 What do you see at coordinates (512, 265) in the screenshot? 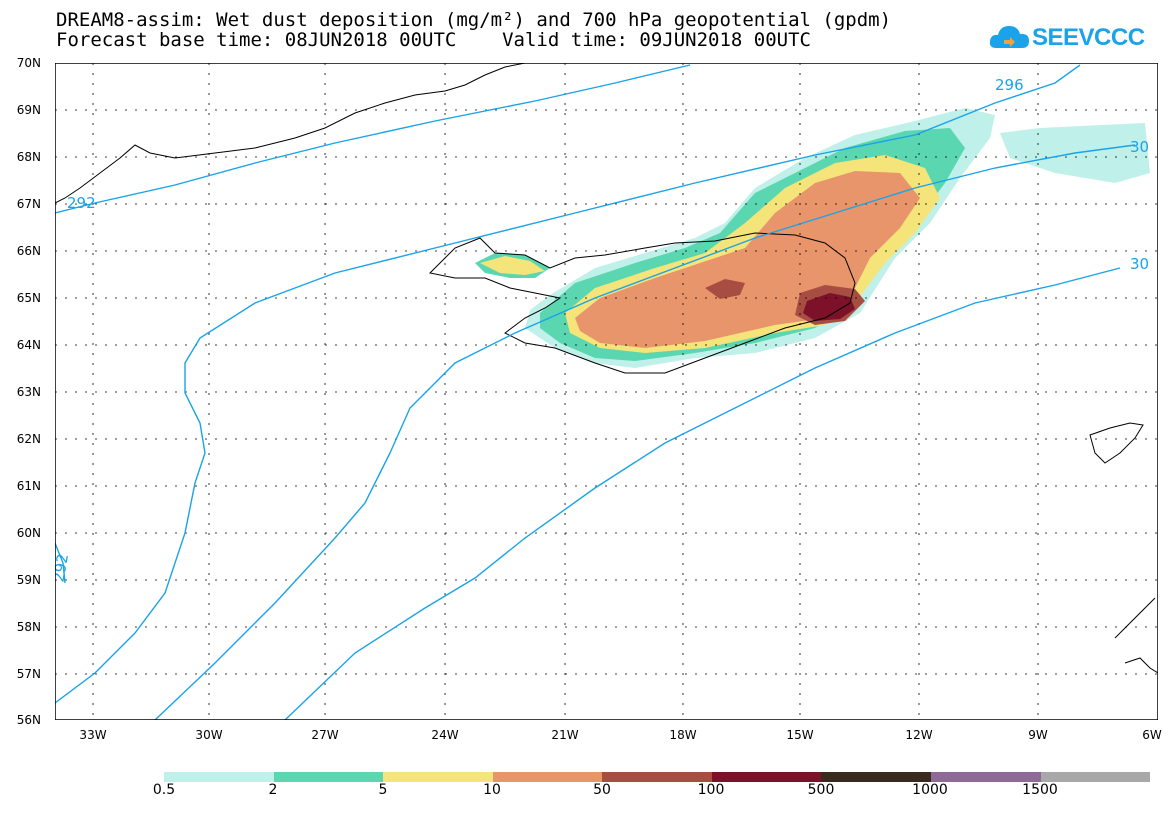
I see `dust-level-5-west` at bounding box center [512, 265].